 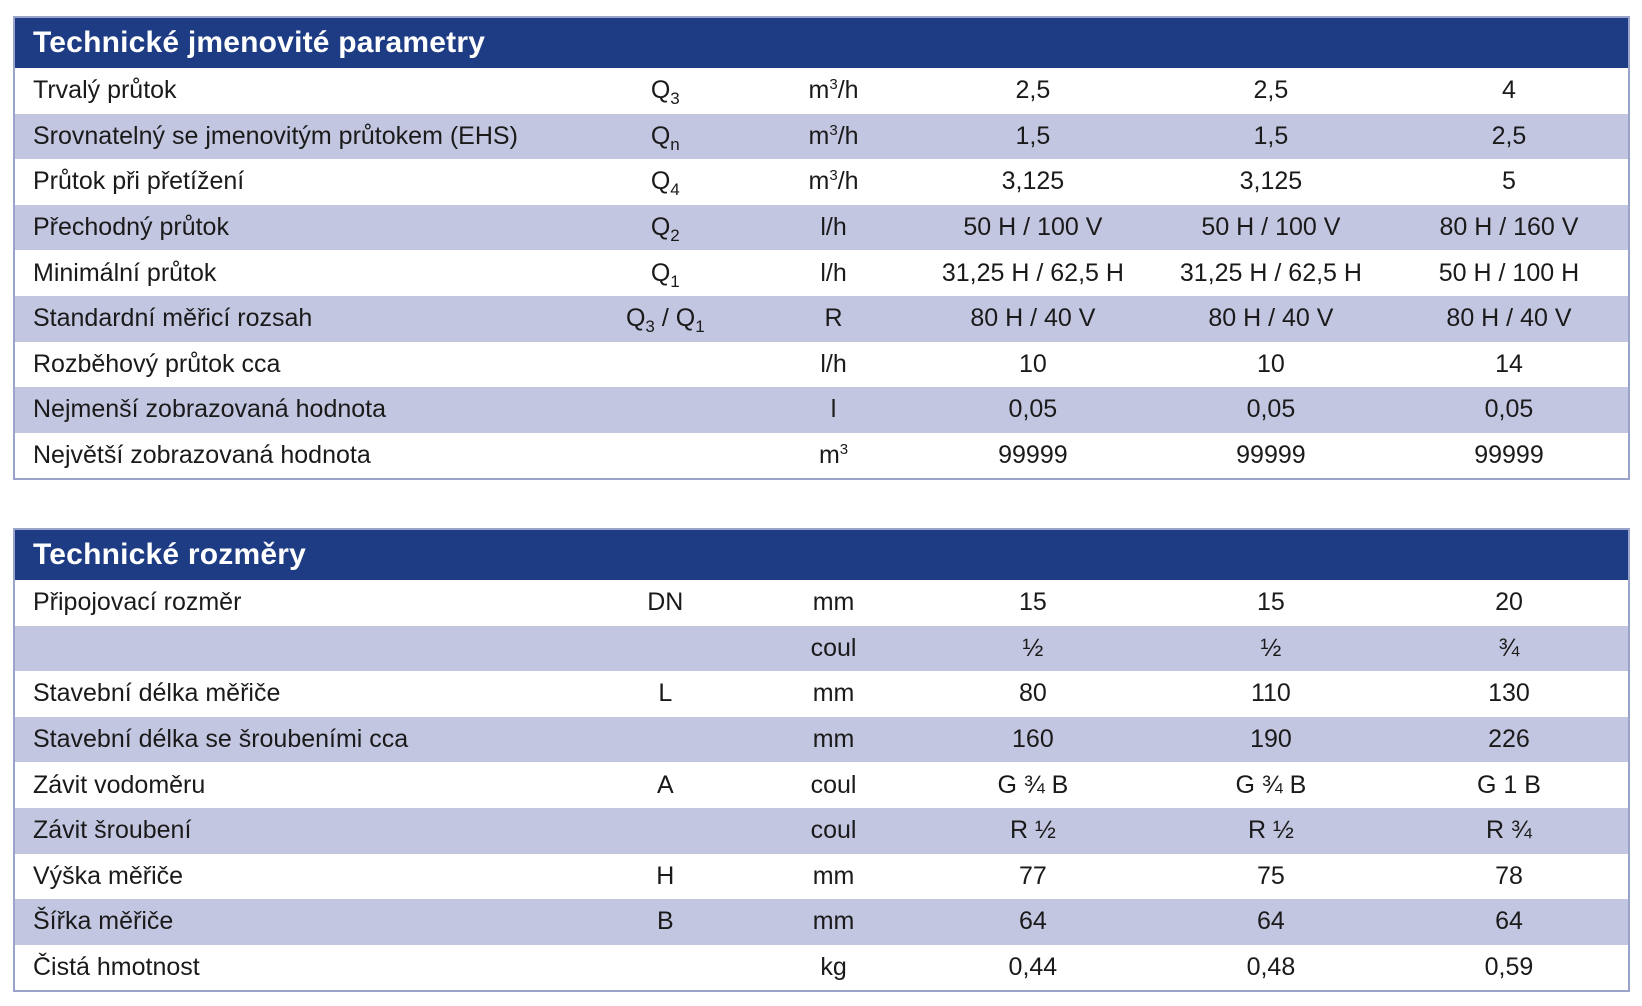 I want to click on row-value: 80 H / 160 V, so click(x=1509, y=227).